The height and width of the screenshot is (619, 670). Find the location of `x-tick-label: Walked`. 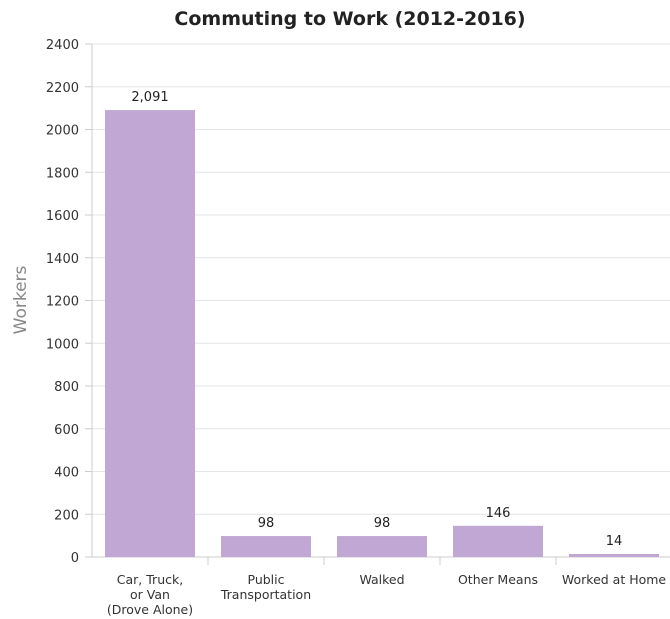

x-tick-label: Walked is located at coordinates (381, 579).